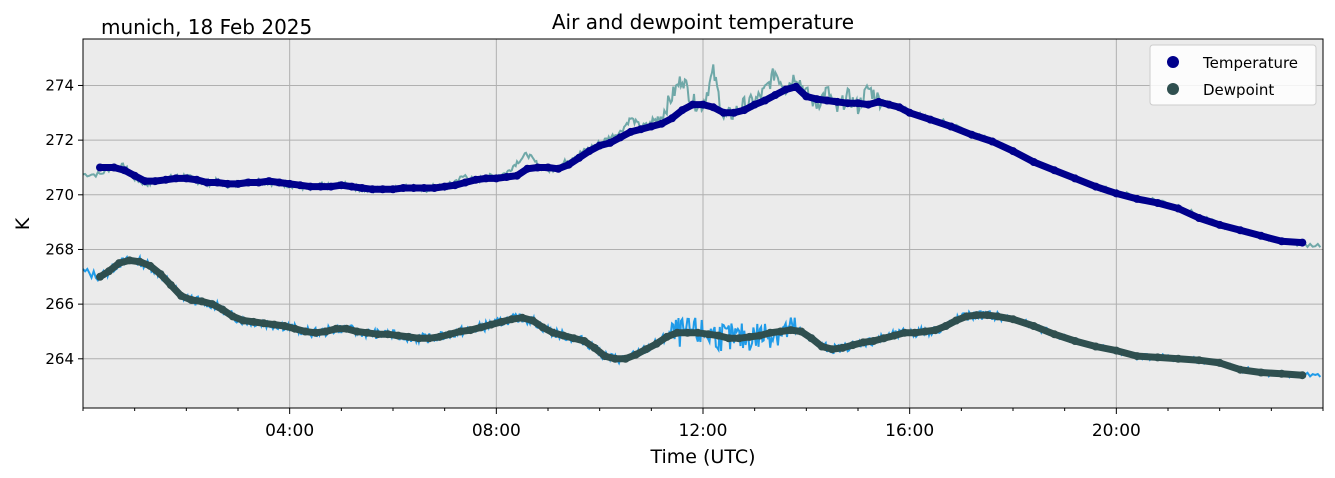  Describe the element at coordinates (59, 140) in the screenshot. I see `y-tick-label: 272` at that location.